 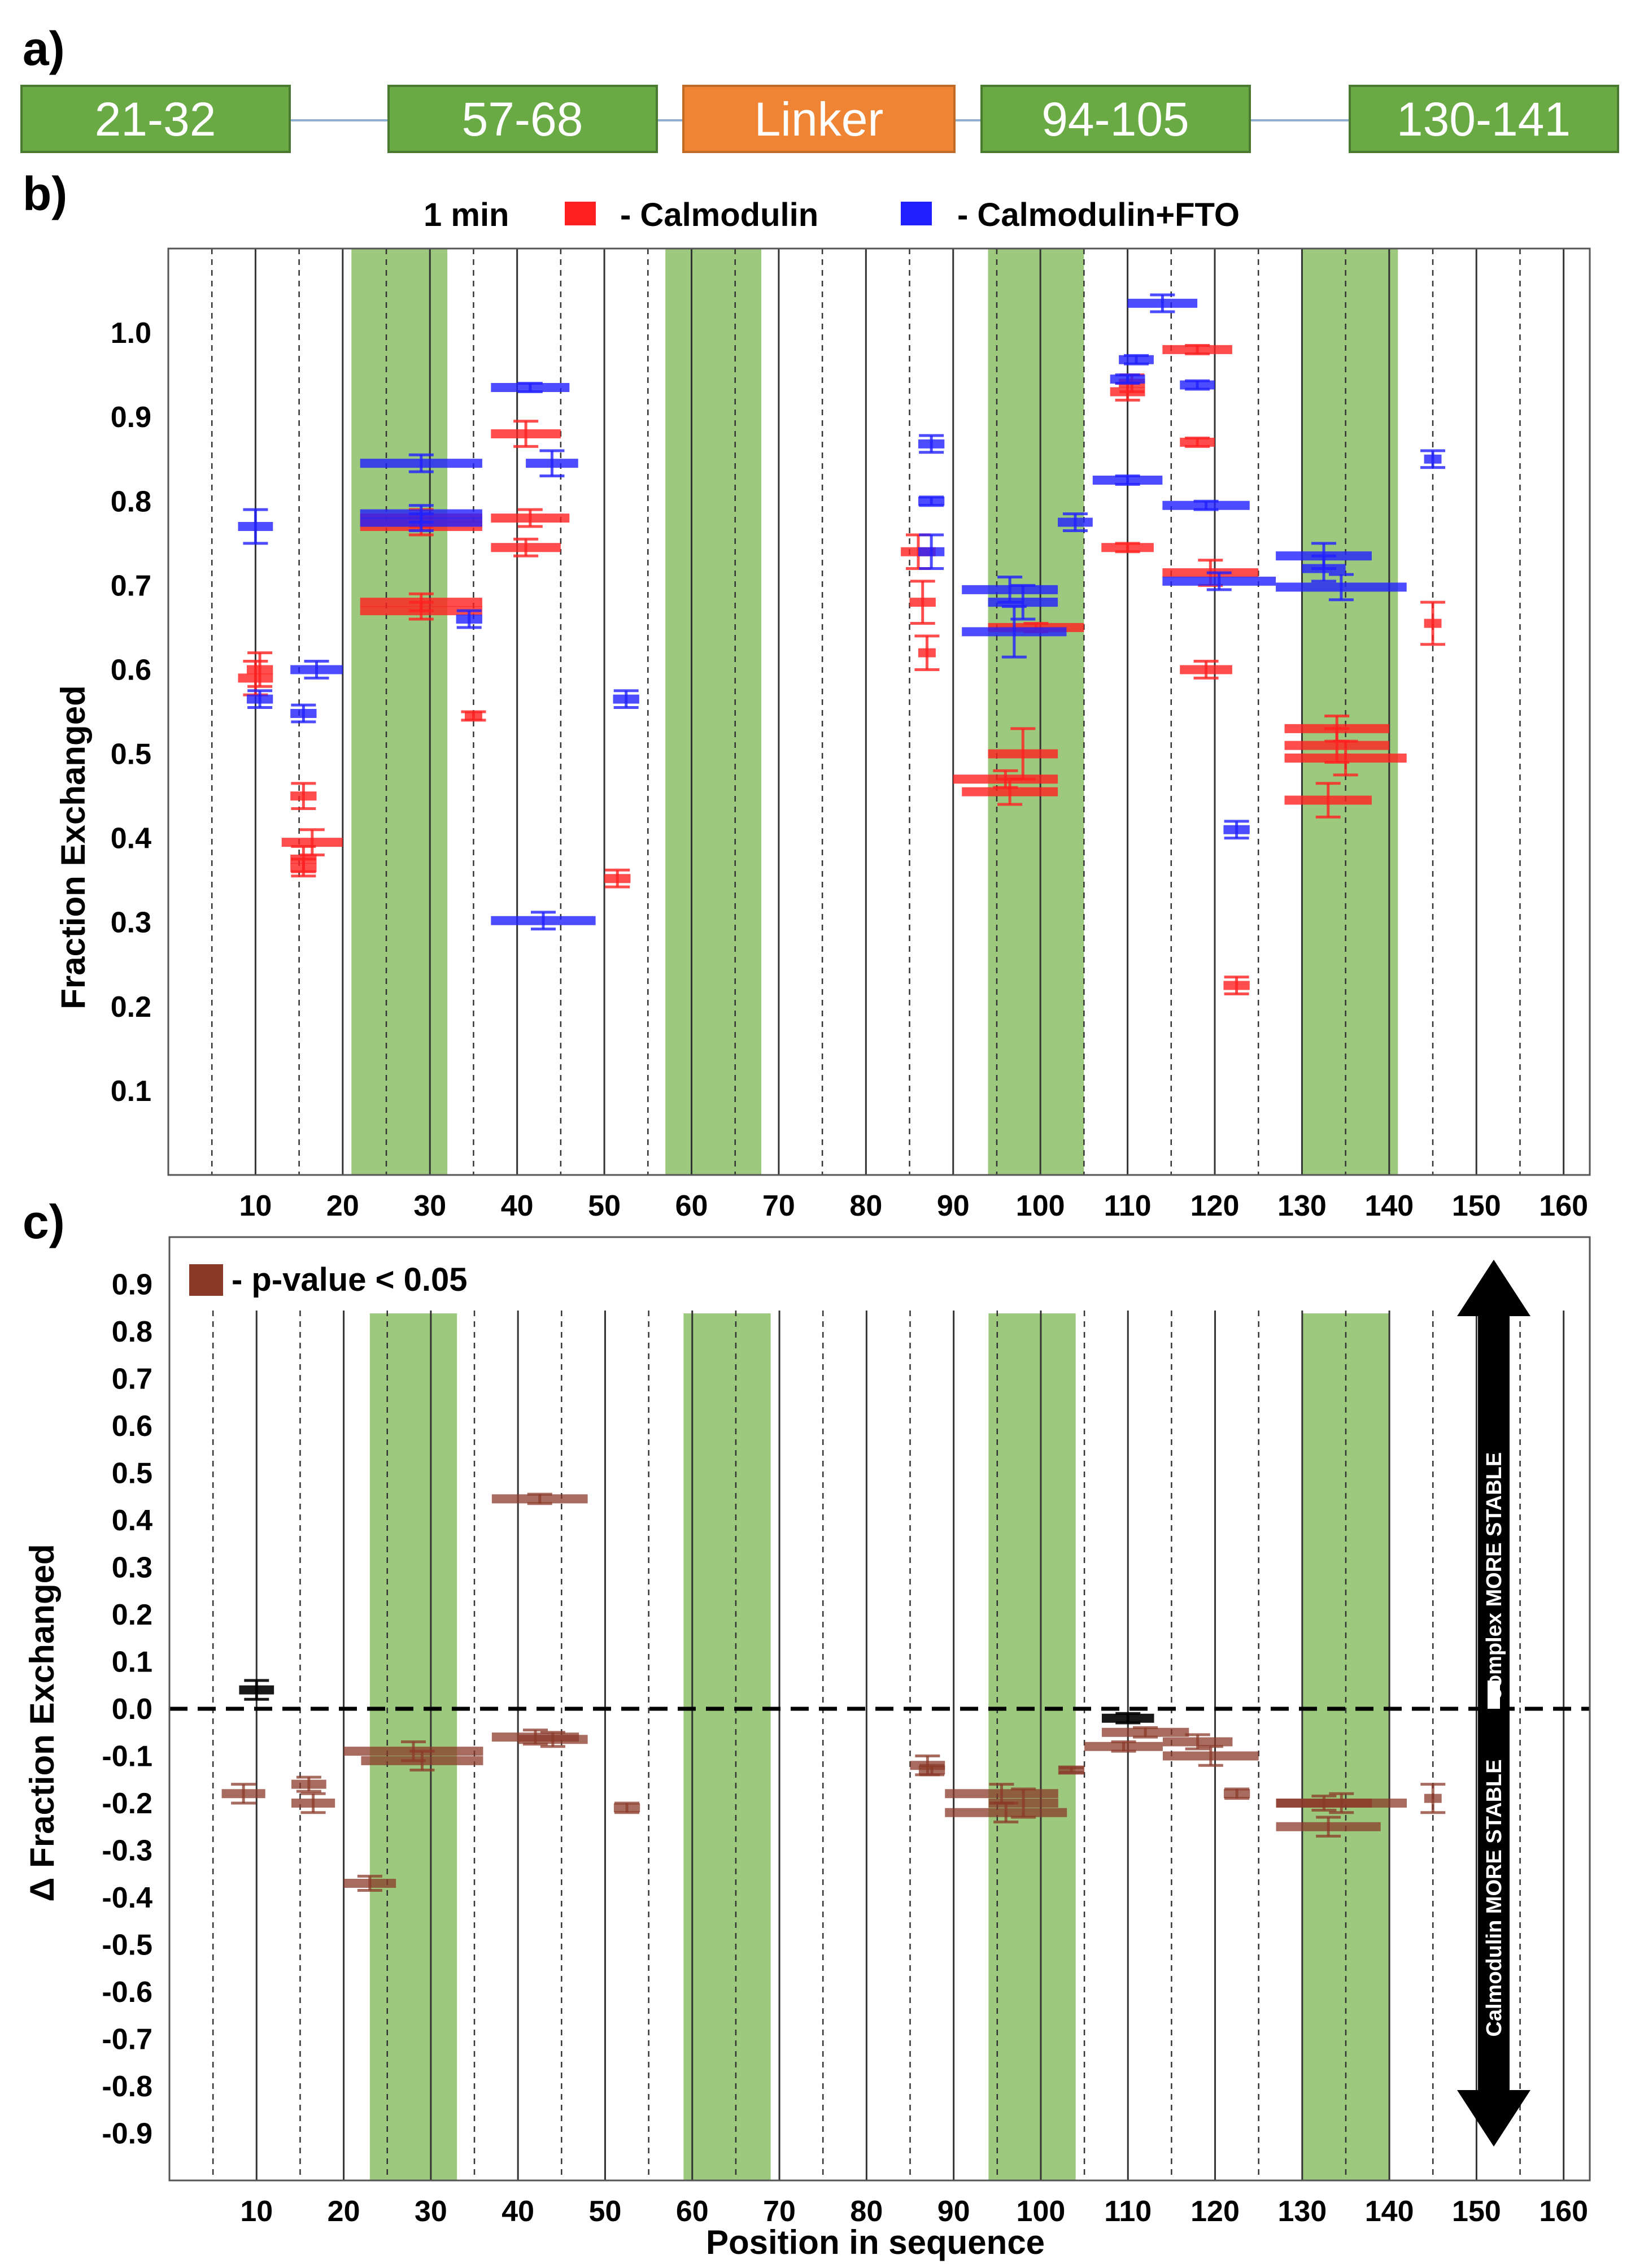 I want to click on legend-c: - p-value < 0.05, so click(x=328, y=1279).